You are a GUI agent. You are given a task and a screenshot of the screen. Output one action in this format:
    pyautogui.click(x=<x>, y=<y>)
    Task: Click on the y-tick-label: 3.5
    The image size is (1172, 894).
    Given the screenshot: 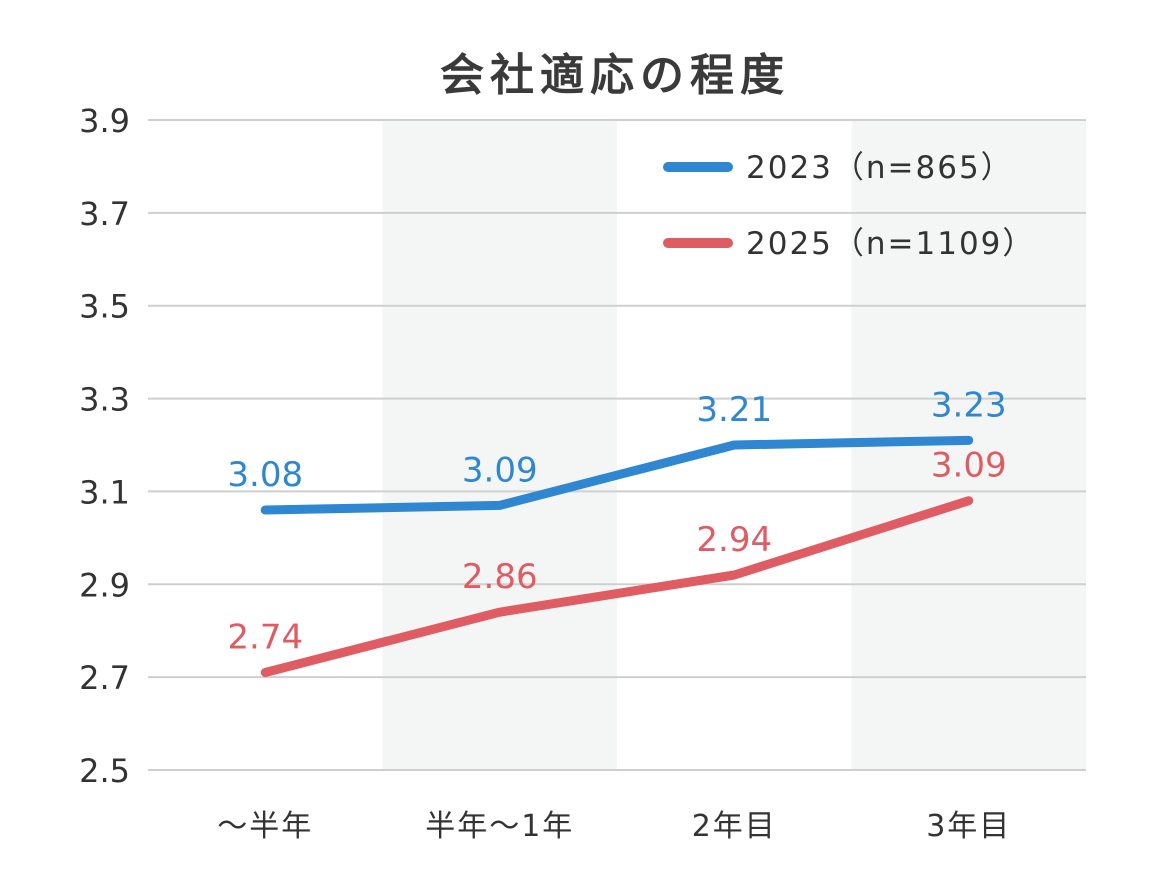 What is the action you would take?
    pyautogui.click(x=104, y=307)
    